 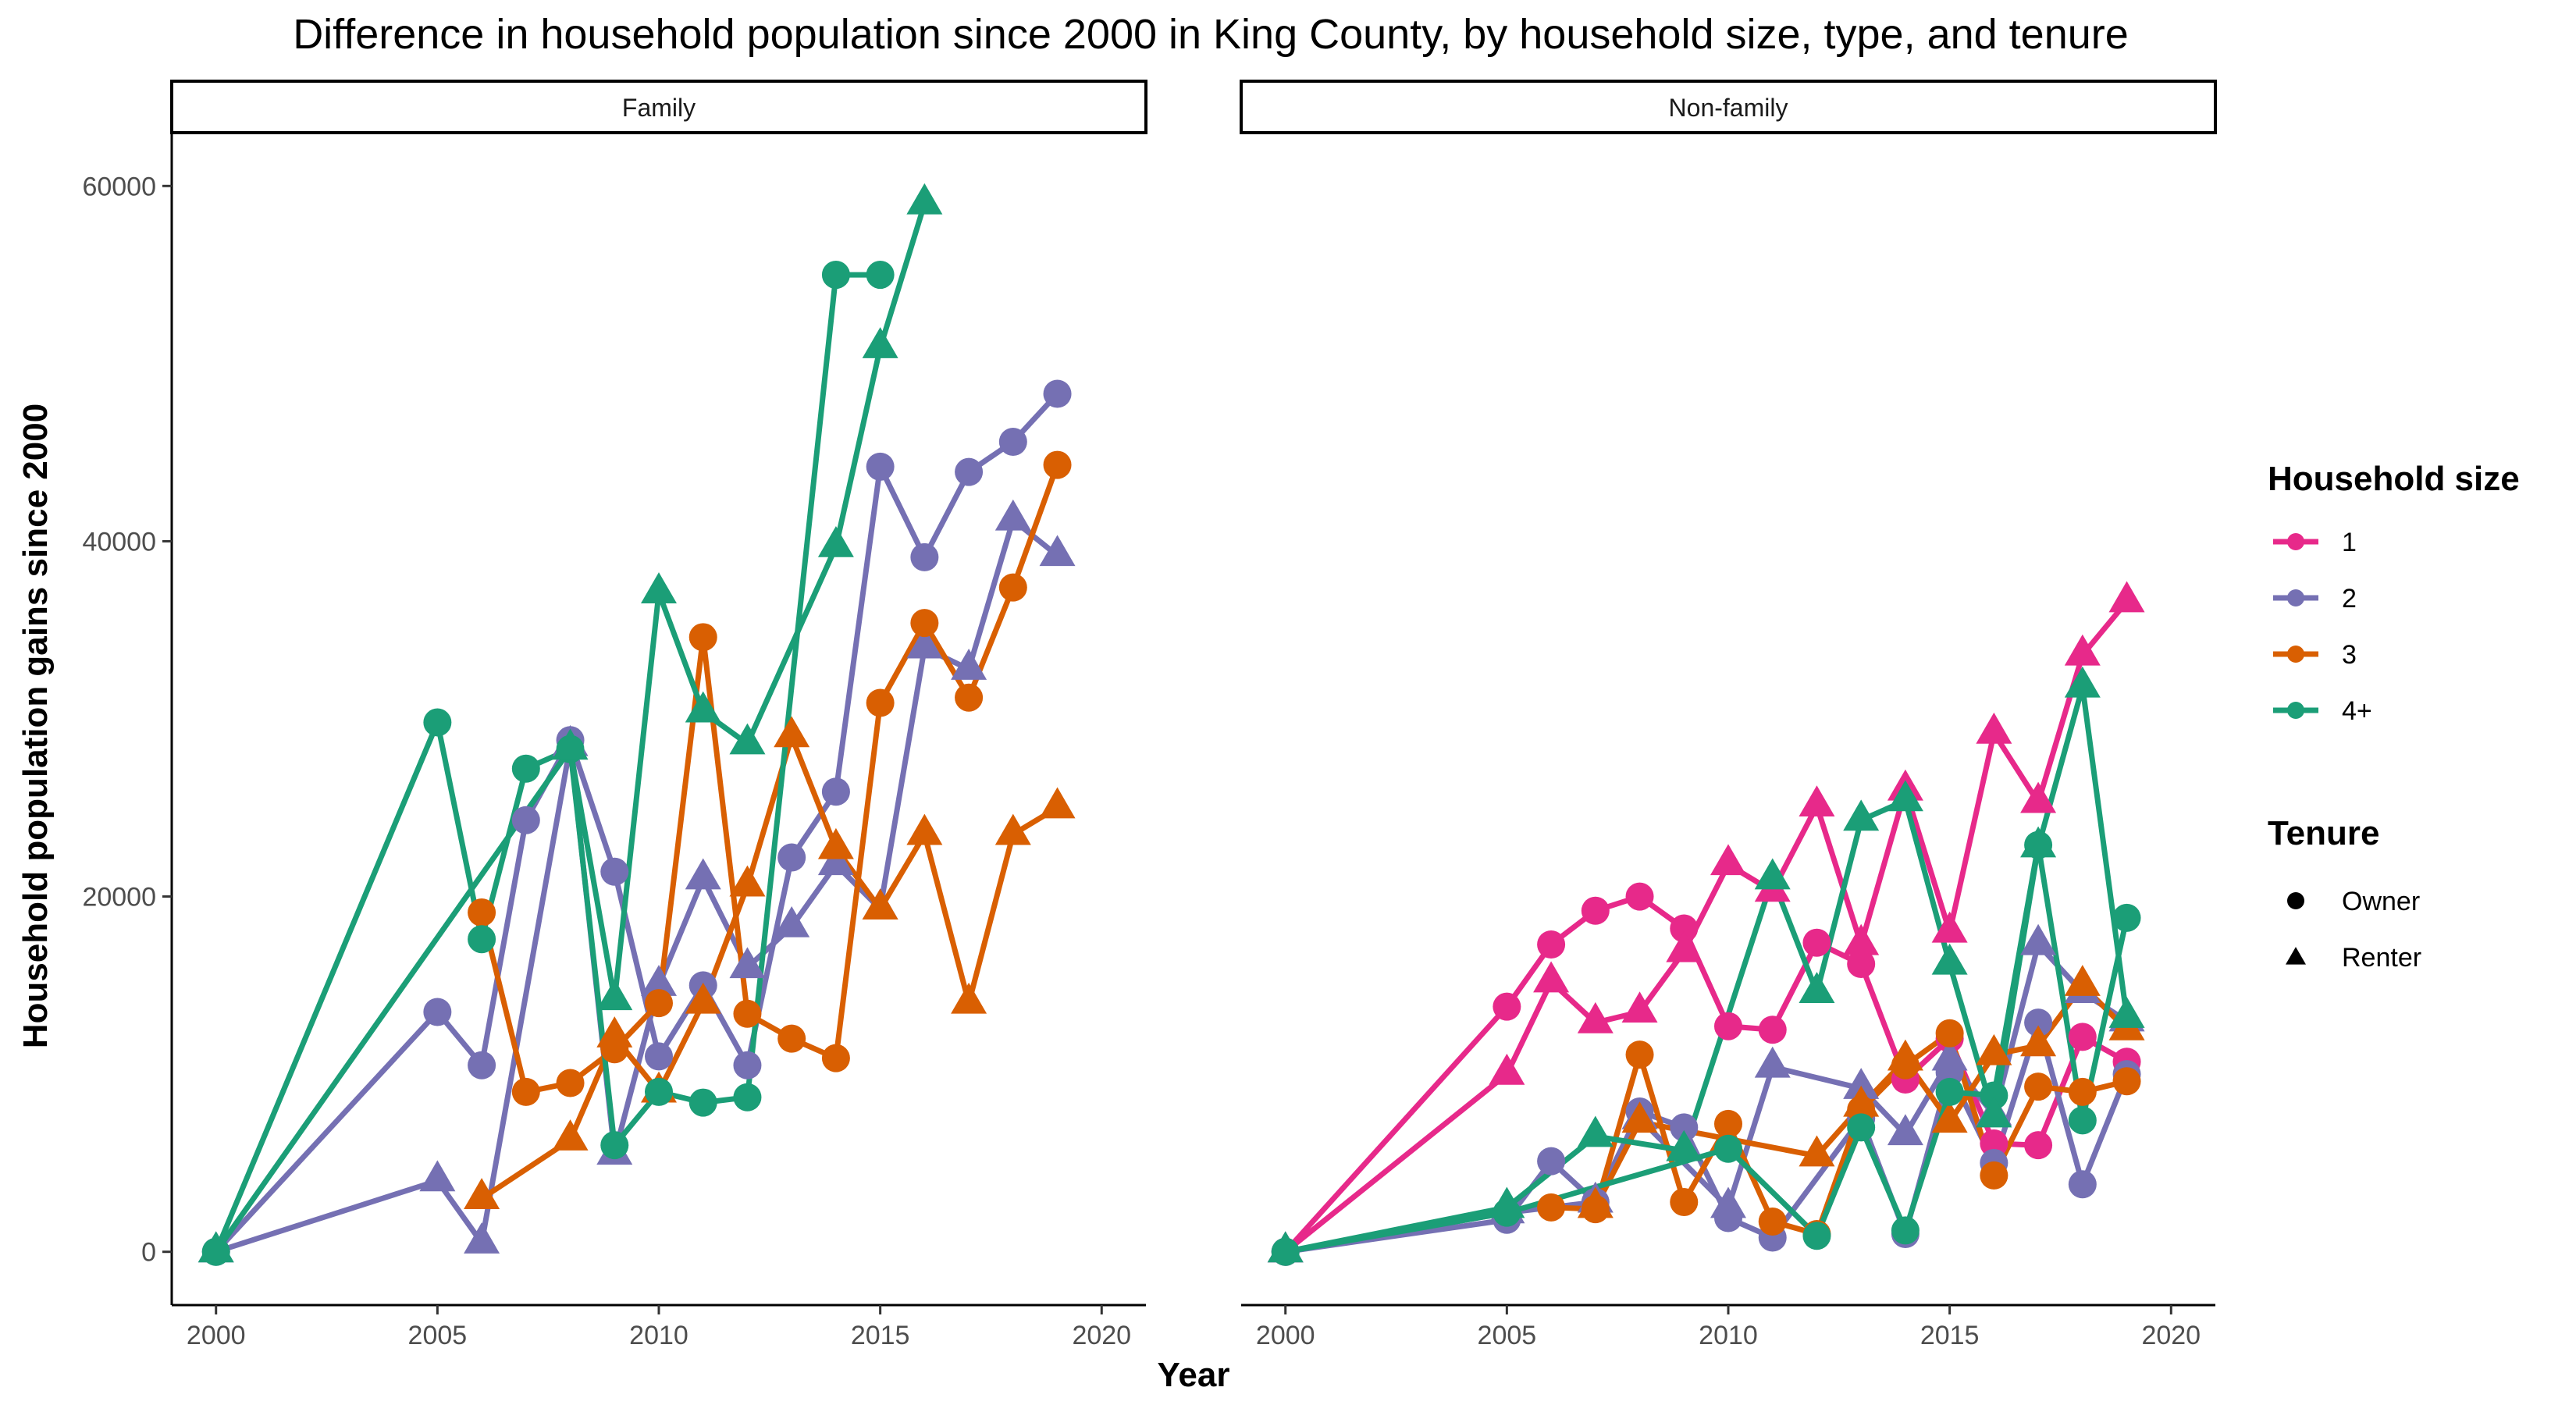 What do you see at coordinates (969, 698) in the screenshot?
I see `point-family-size-3-owner-2017` at bounding box center [969, 698].